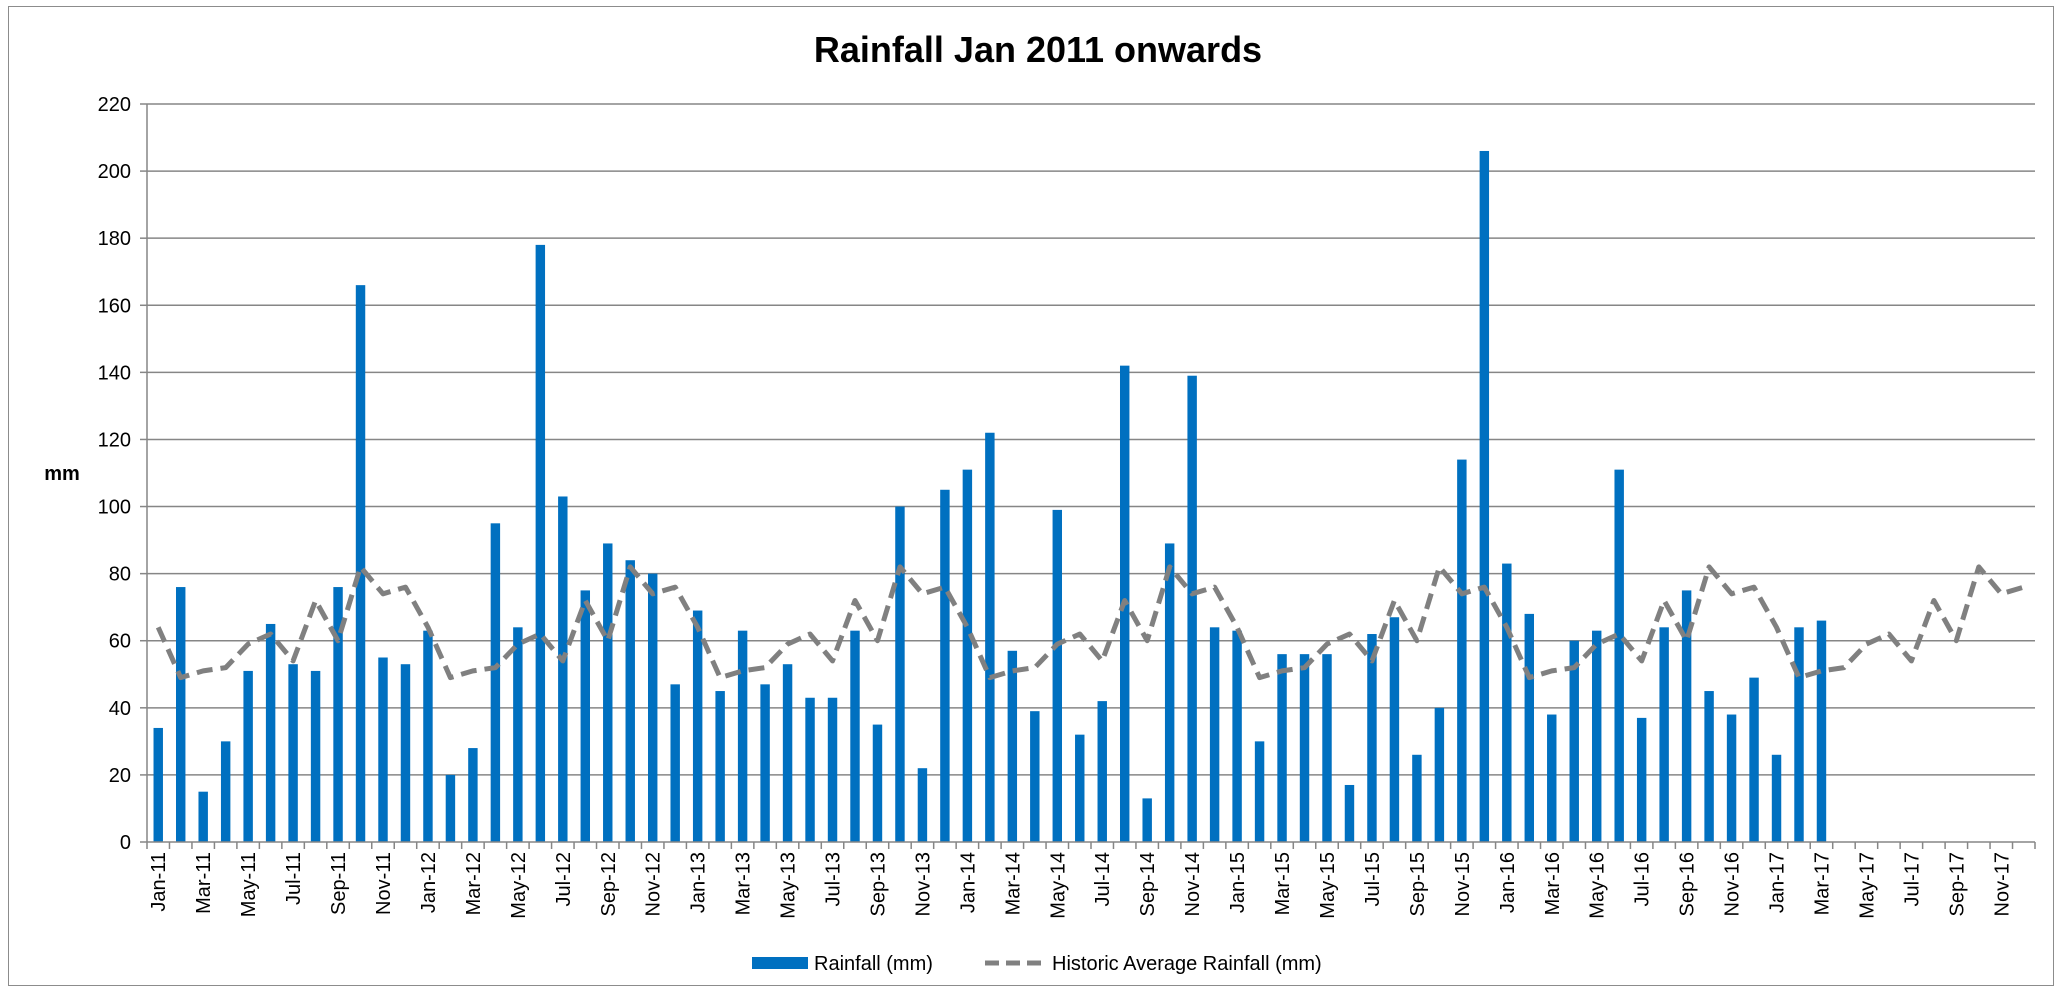 The width and height of the screenshot is (2069, 993). Describe the element at coordinates (1688, 884) in the screenshot. I see `x-tick-label: Sep-16` at that location.